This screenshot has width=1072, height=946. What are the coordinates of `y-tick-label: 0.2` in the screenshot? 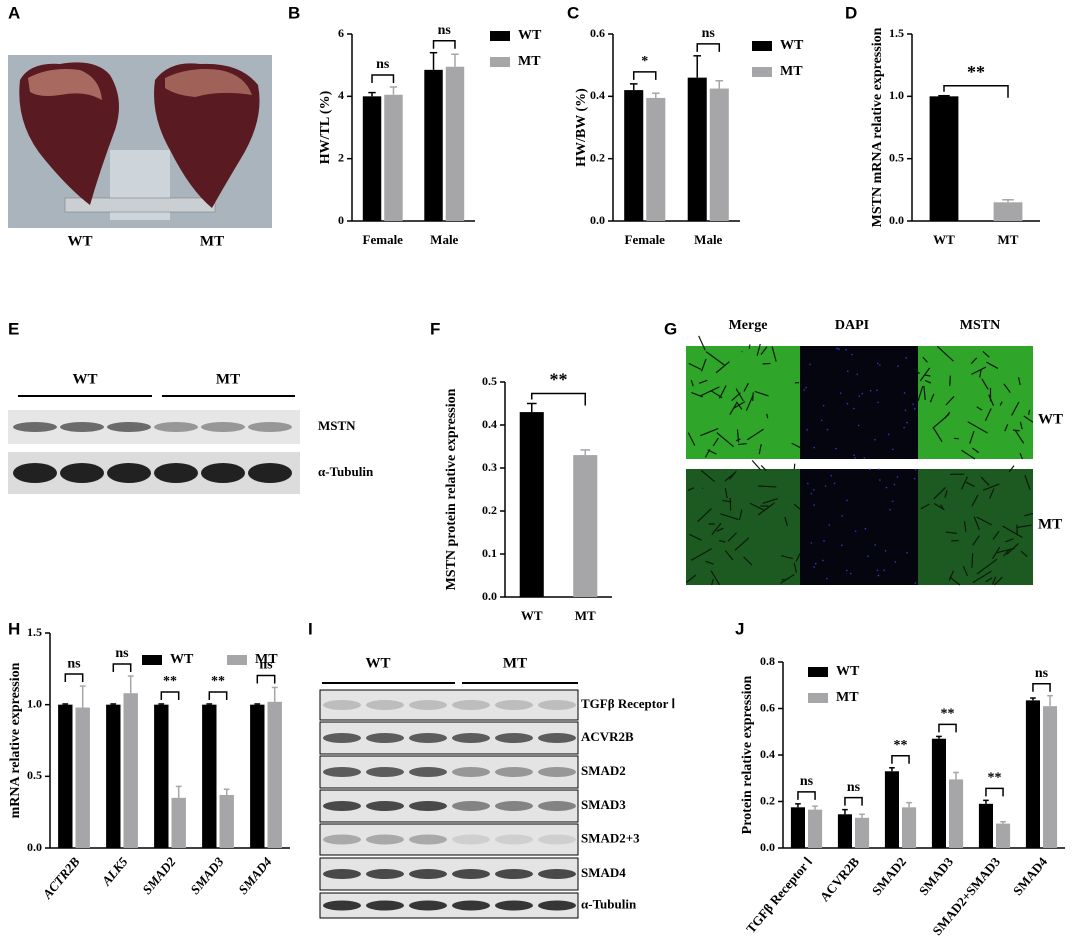 It's located at (767, 800).